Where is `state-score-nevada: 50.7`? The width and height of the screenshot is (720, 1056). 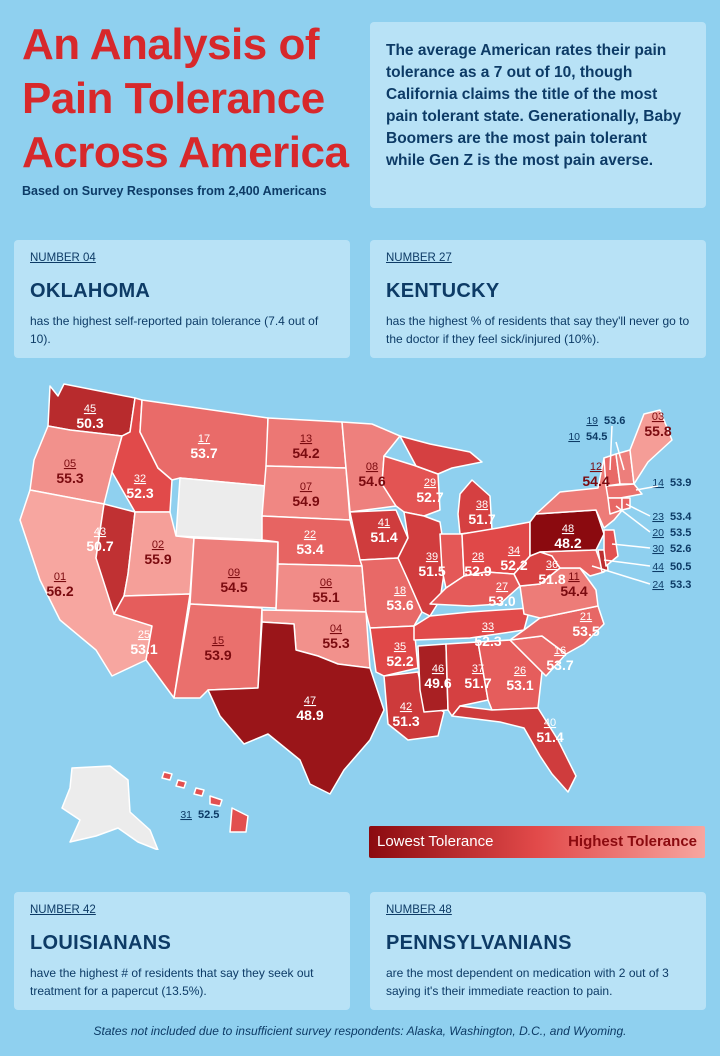
state-score-nevada: 50.7 is located at coordinates (99, 546).